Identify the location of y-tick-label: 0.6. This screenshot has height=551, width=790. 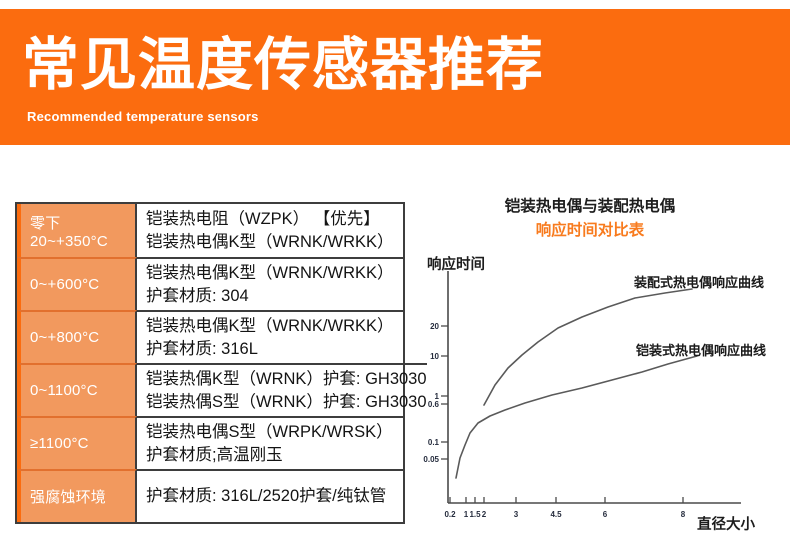
(434, 404).